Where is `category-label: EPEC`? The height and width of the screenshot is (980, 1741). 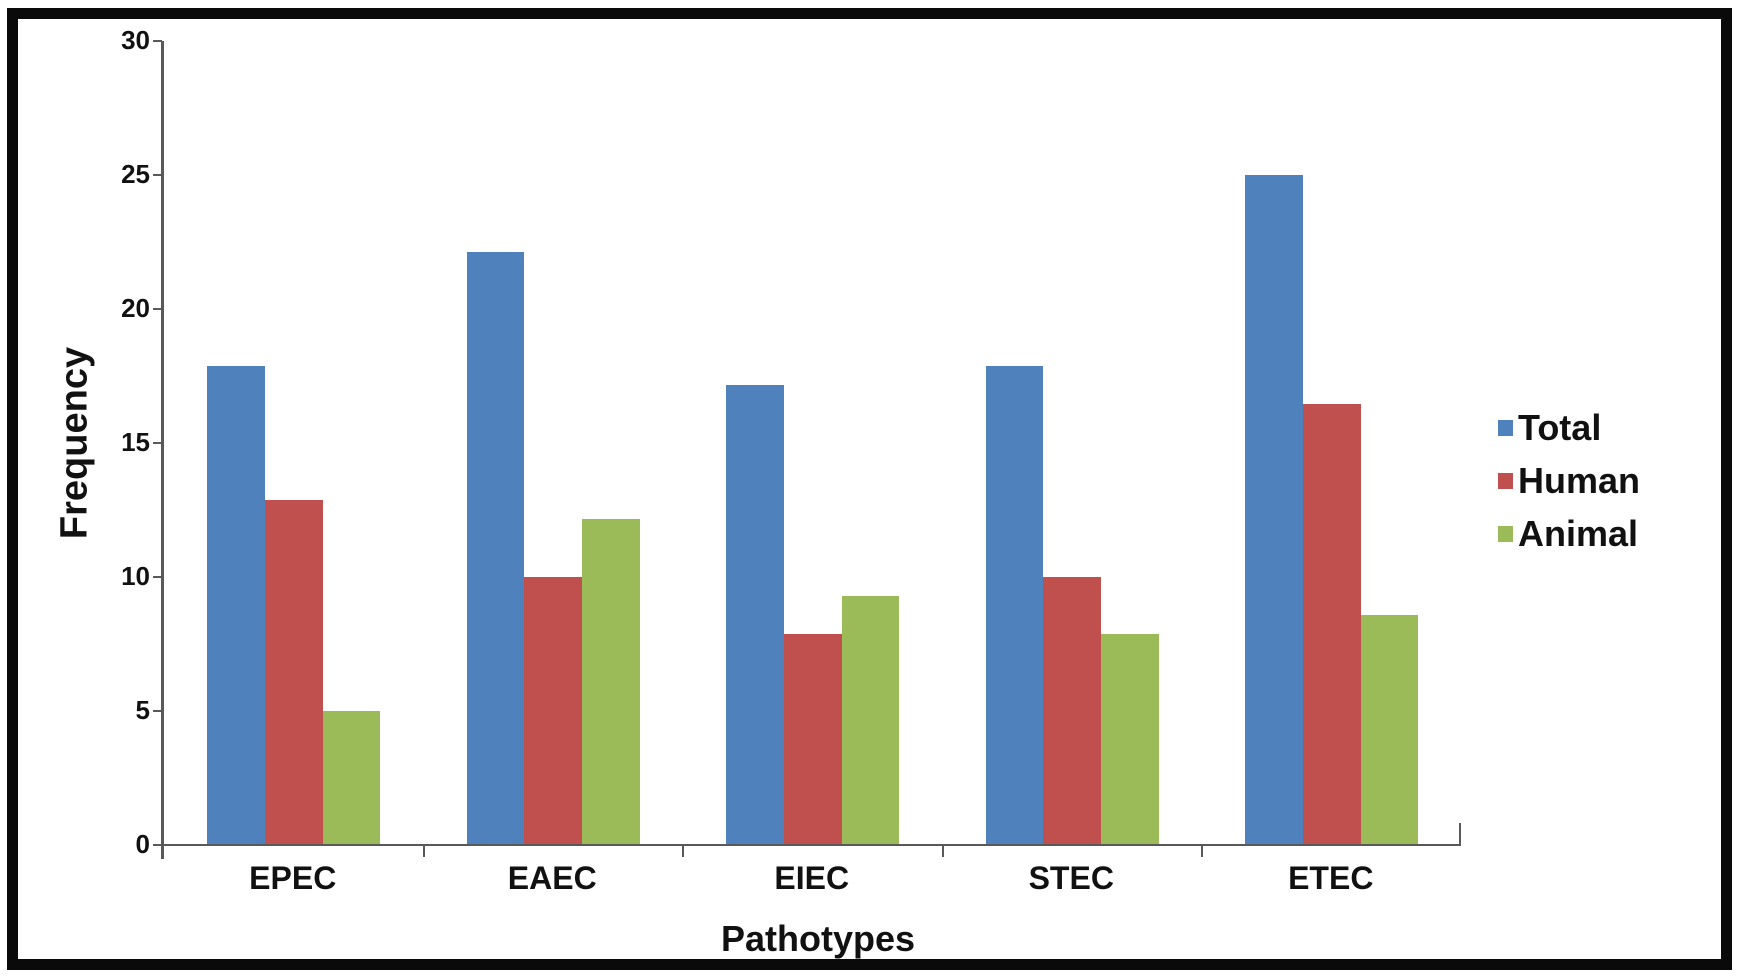 category-label: EPEC is located at coordinates (293, 877).